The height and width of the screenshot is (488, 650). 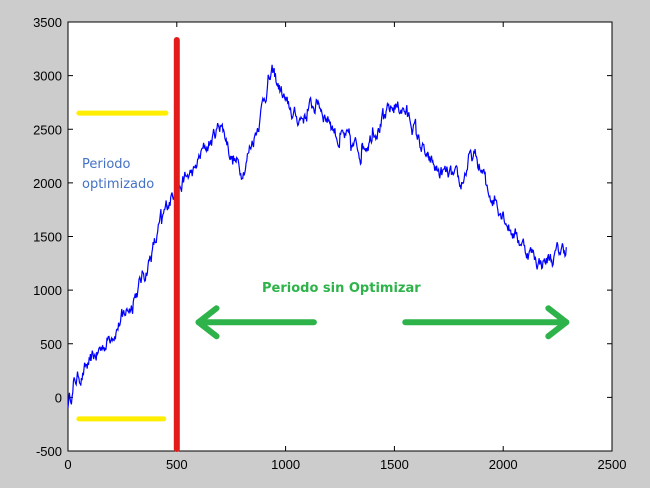 I want to click on y-tick-label: 1000, so click(x=47, y=290).